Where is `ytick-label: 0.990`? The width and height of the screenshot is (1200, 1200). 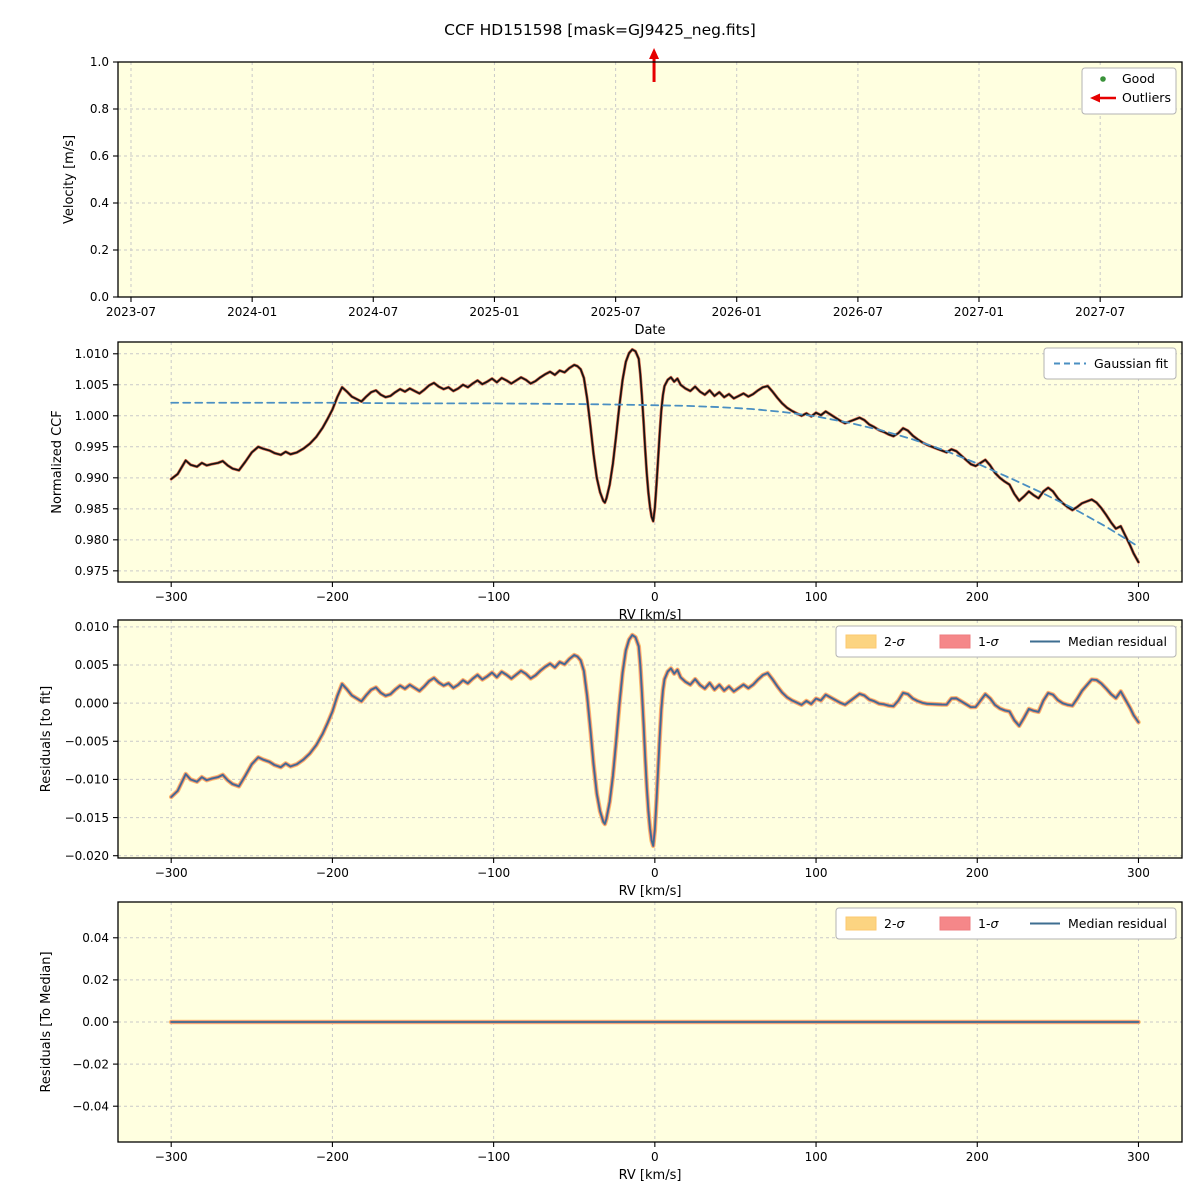 ytick-label: 0.990 is located at coordinates (92, 478).